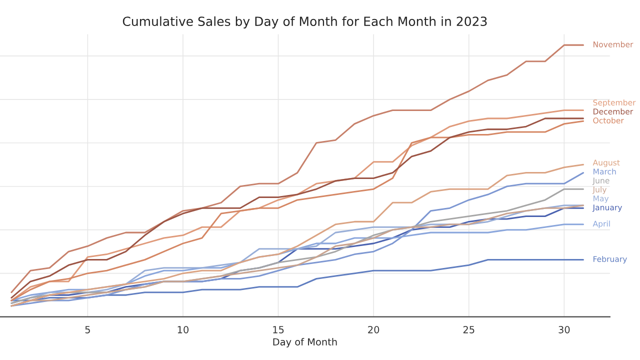 This screenshot has width=640, height=360. What do you see at coordinates (468, 330) in the screenshot?
I see `x-tick-label: 25` at bounding box center [468, 330].